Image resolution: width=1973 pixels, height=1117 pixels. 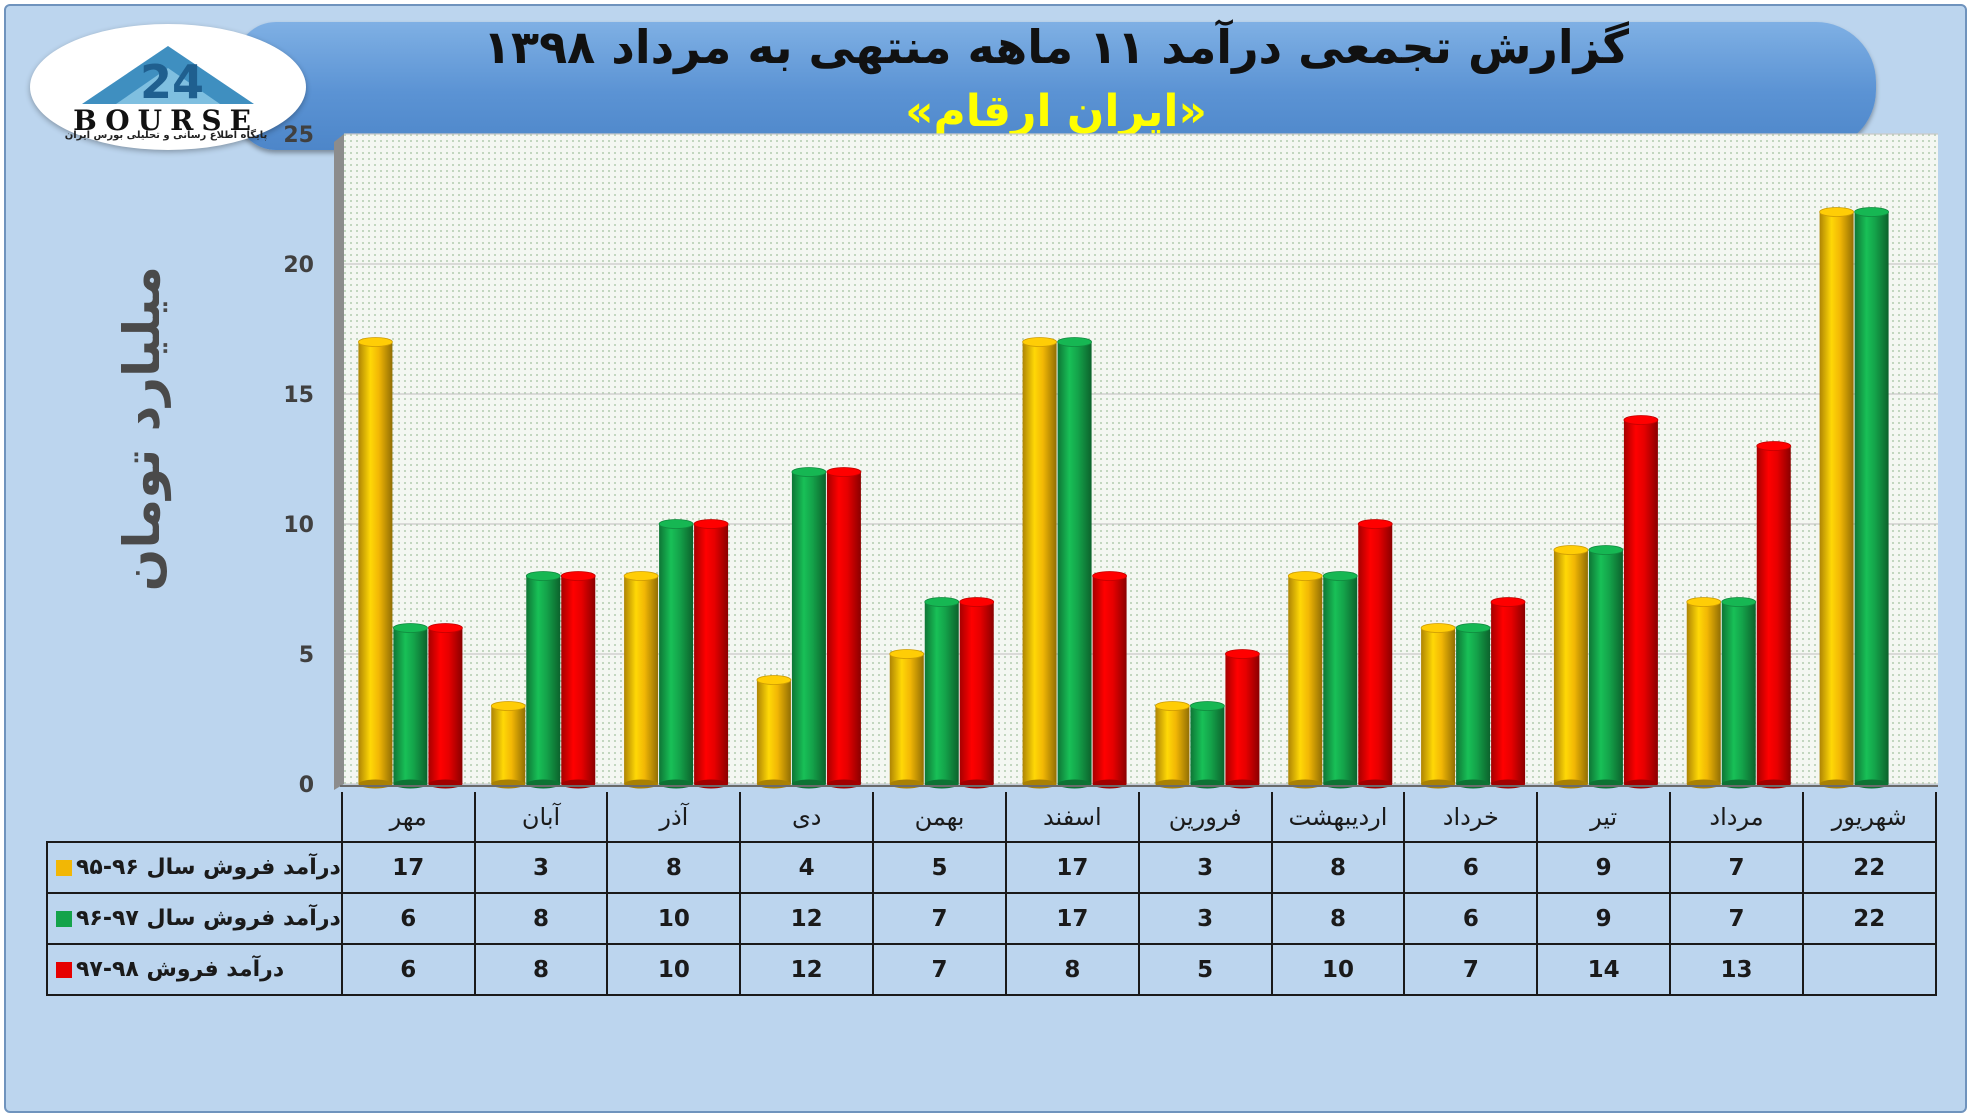 What do you see at coordinates (991, 969) in the screenshot?
I see `table-row: درآمد فروش ۹۸-۹۷ 6 8 10 12 7 8 5 10 7 14 13` at bounding box center [991, 969].